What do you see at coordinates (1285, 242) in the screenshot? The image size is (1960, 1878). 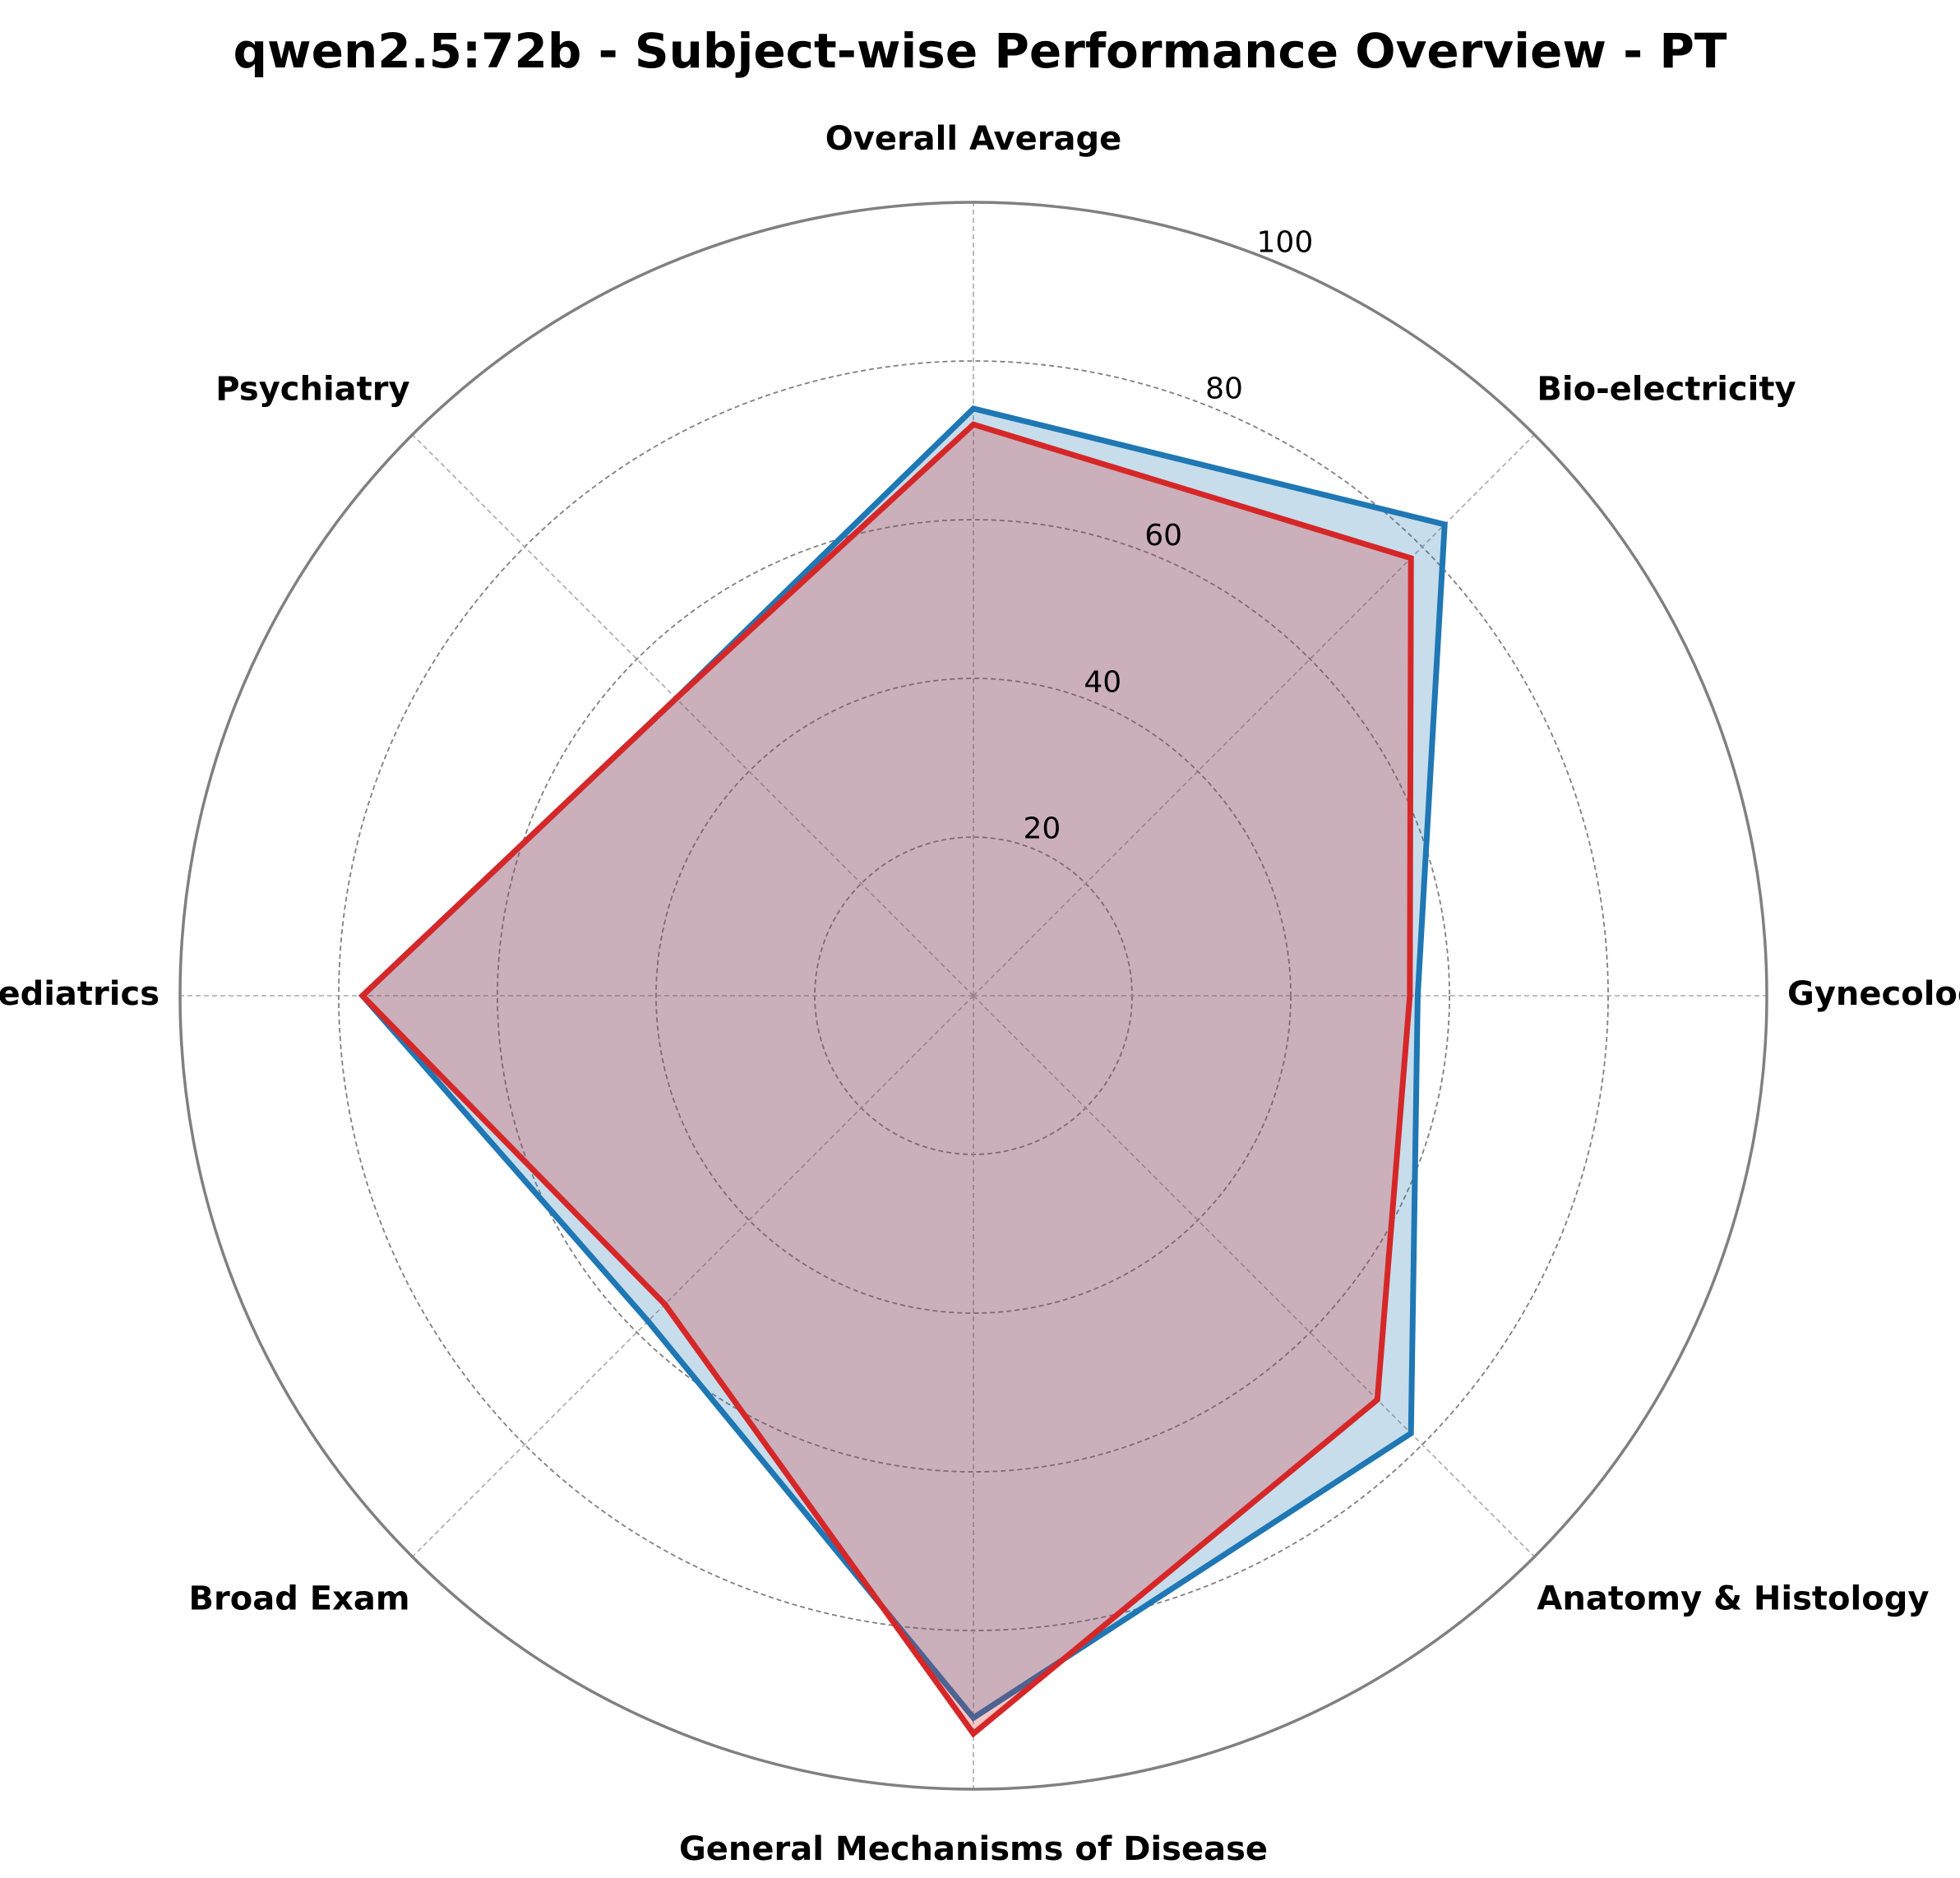 I see `radial-tick-label: 100` at bounding box center [1285, 242].